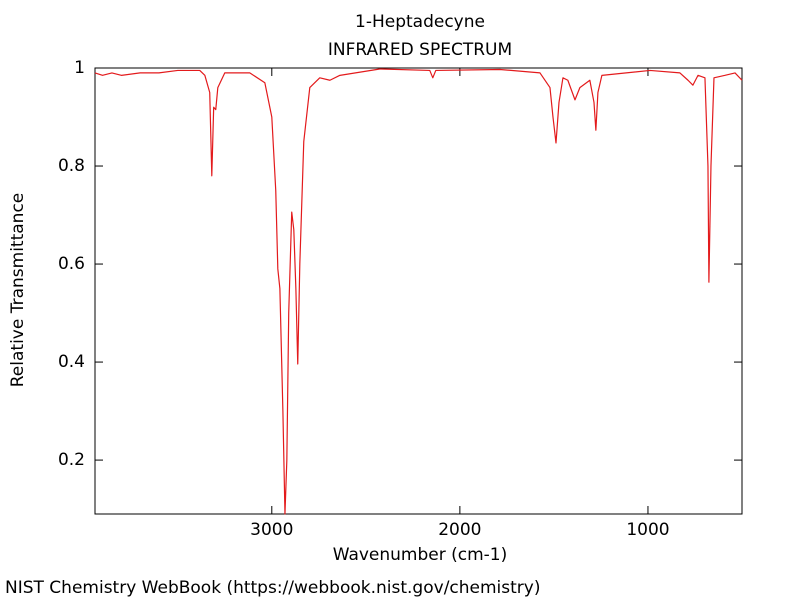  What do you see at coordinates (18, 290) in the screenshot?
I see `y-axis-label: Relative Transmittance` at bounding box center [18, 290].